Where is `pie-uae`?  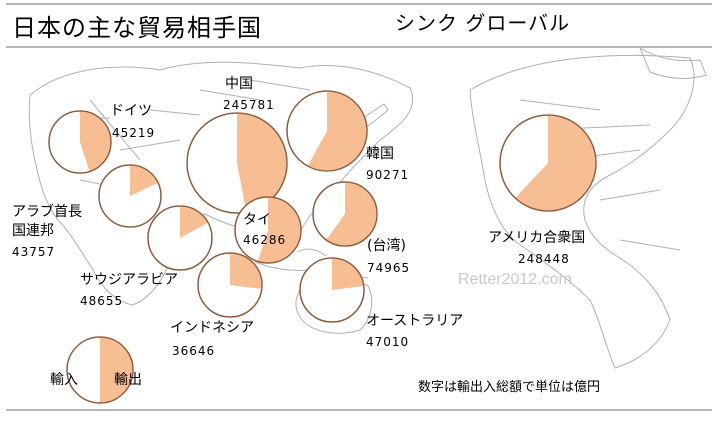 pie-uae is located at coordinates (130, 196).